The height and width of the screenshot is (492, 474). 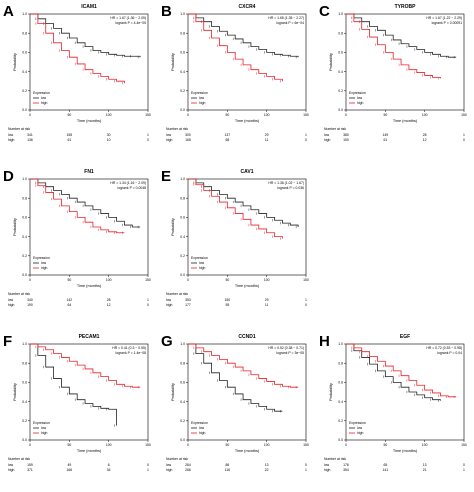 What do you see at coordinates (69, 305) in the screenshot?
I see `at-risk-high: 64` at bounding box center [69, 305].